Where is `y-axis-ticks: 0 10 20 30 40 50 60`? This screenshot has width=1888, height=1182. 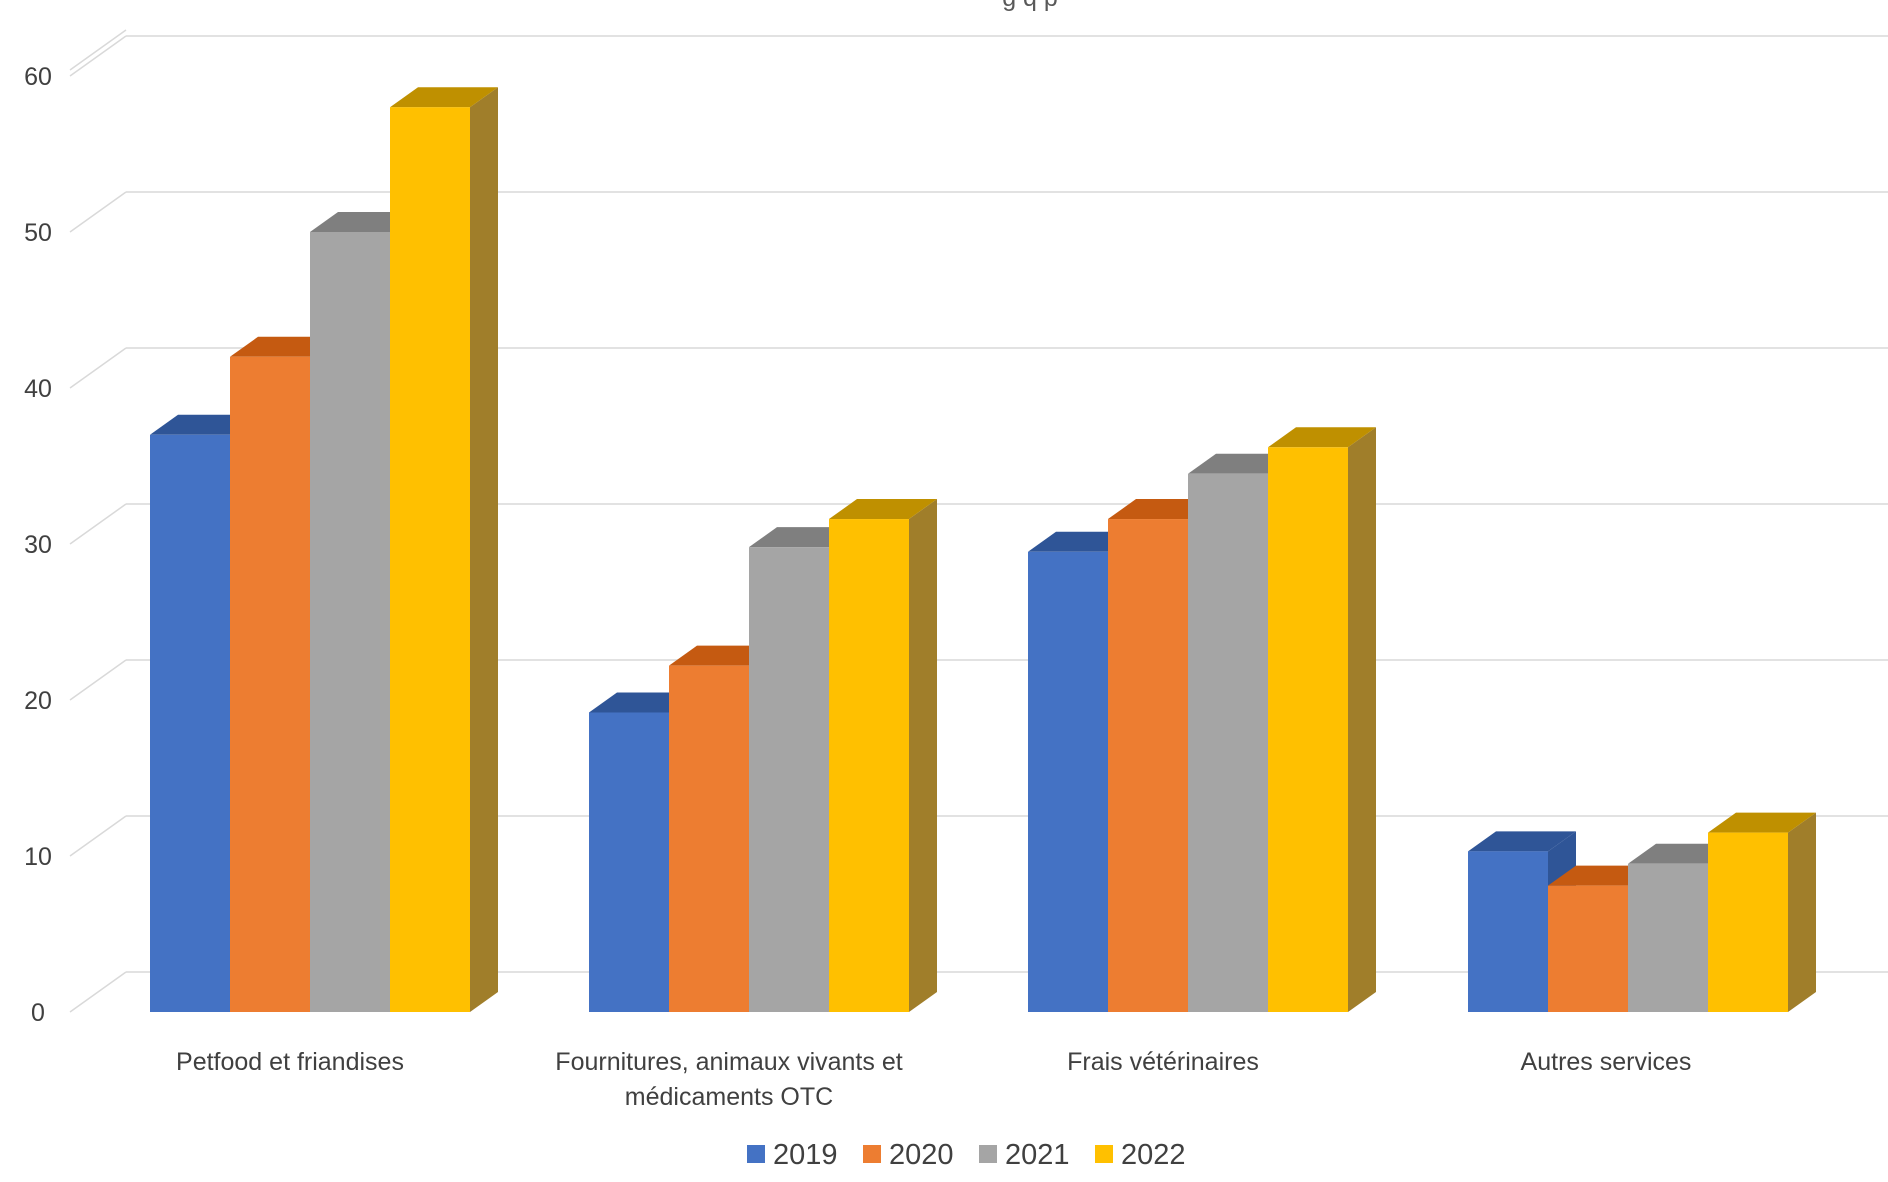
y-axis-ticks: 0 10 20 30 40 50 60 is located at coordinates (38, 545).